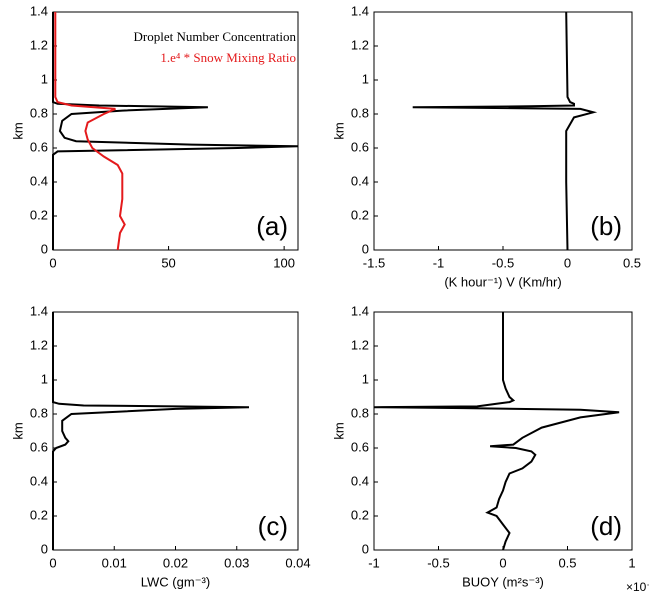  What do you see at coordinates (374, 262) in the screenshot?
I see `x-tick-label: -1.5` at bounding box center [374, 262].